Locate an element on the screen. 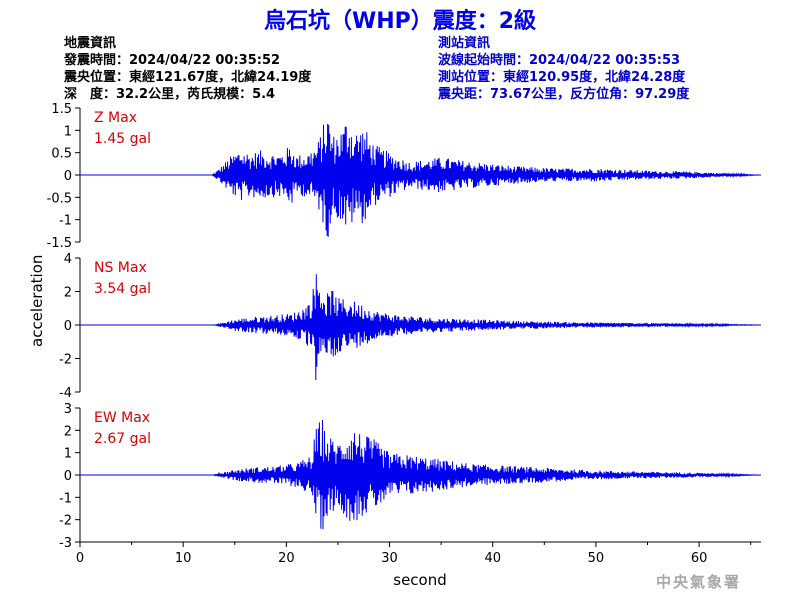 The image size is (800, 600). station-info-header: 測站資訊 is located at coordinates (464, 43).